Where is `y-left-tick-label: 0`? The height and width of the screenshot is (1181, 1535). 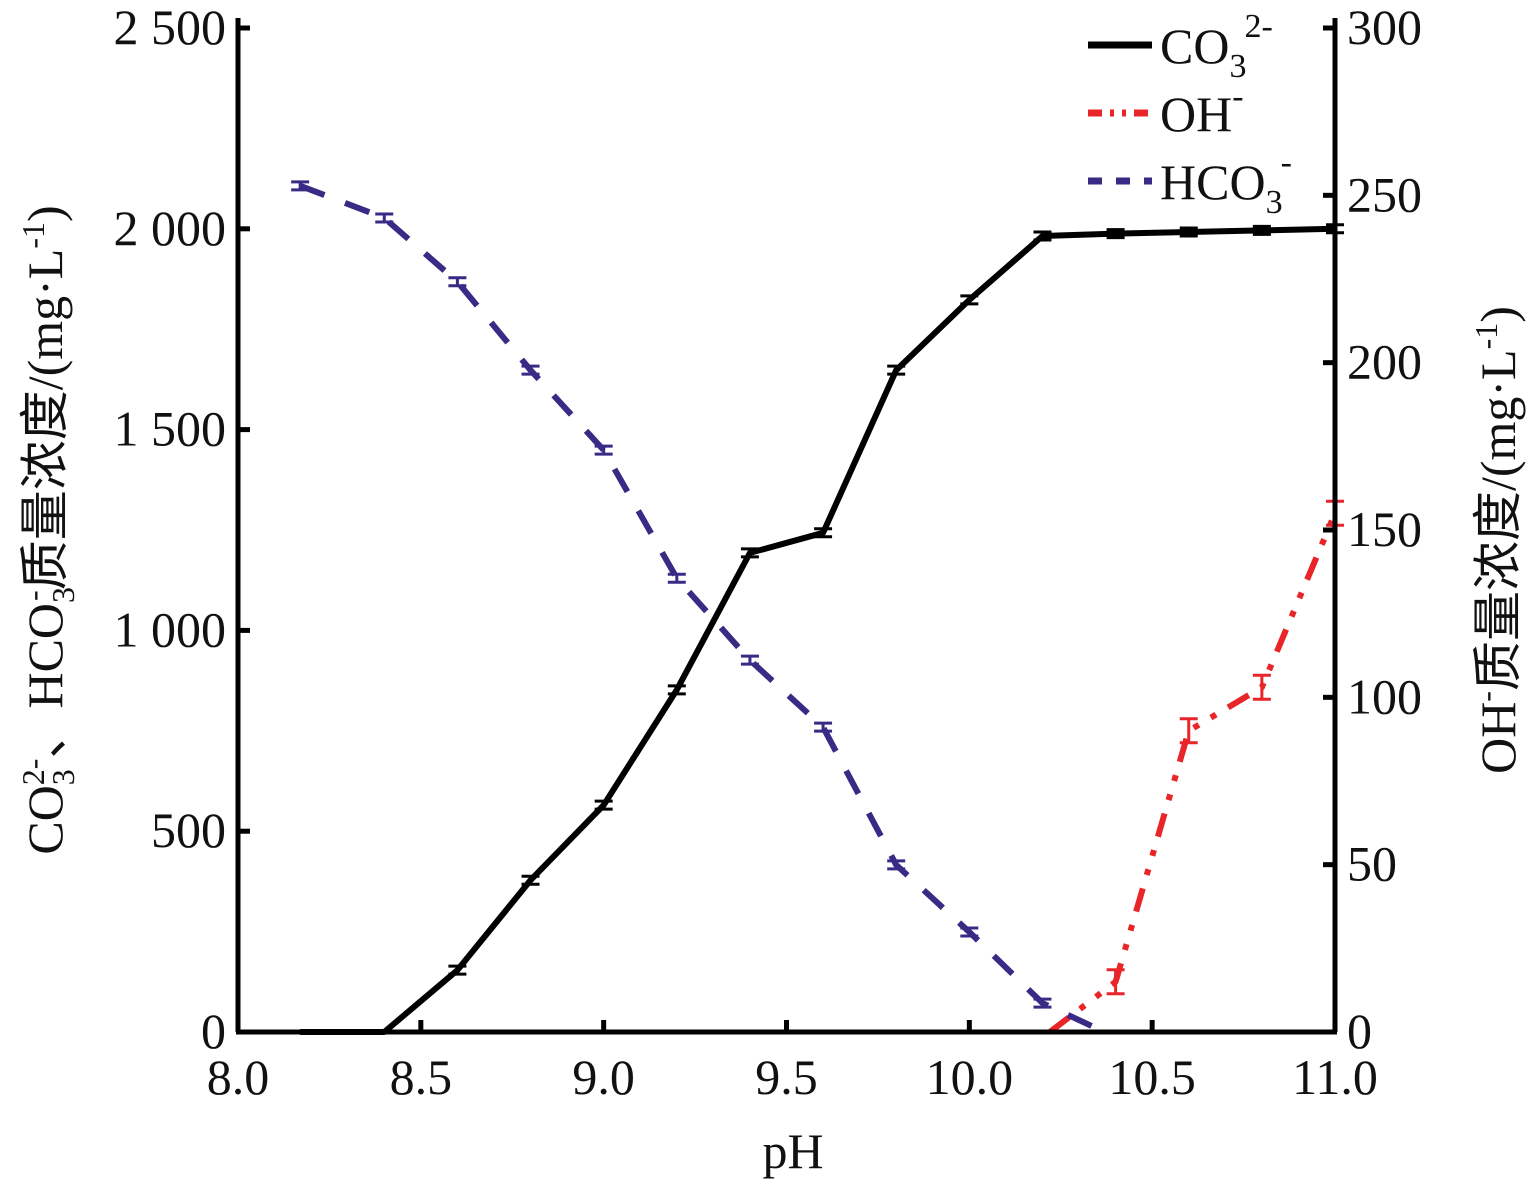 y-left-tick-label: 0 is located at coordinates (213, 1031).